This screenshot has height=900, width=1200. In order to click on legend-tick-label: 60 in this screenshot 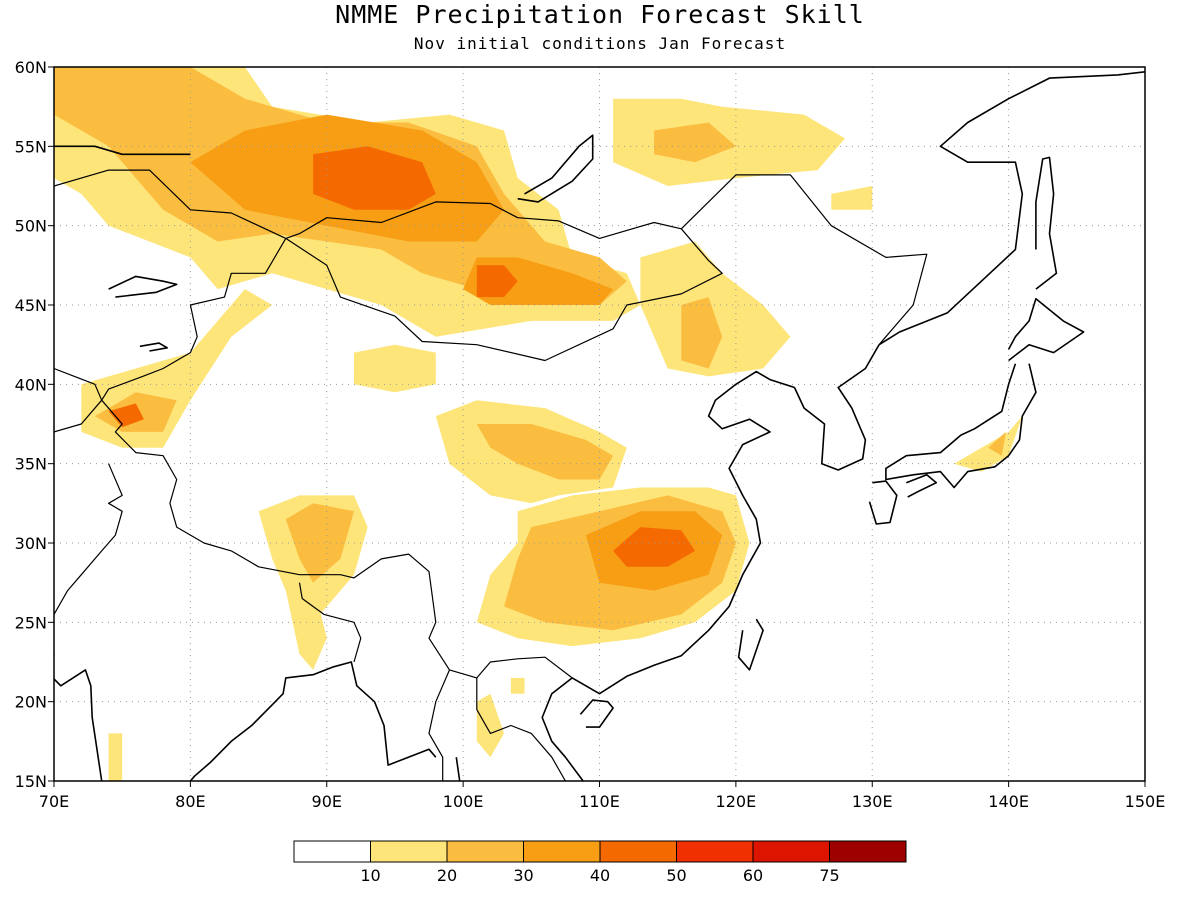, I will do `click(753, 875)`.